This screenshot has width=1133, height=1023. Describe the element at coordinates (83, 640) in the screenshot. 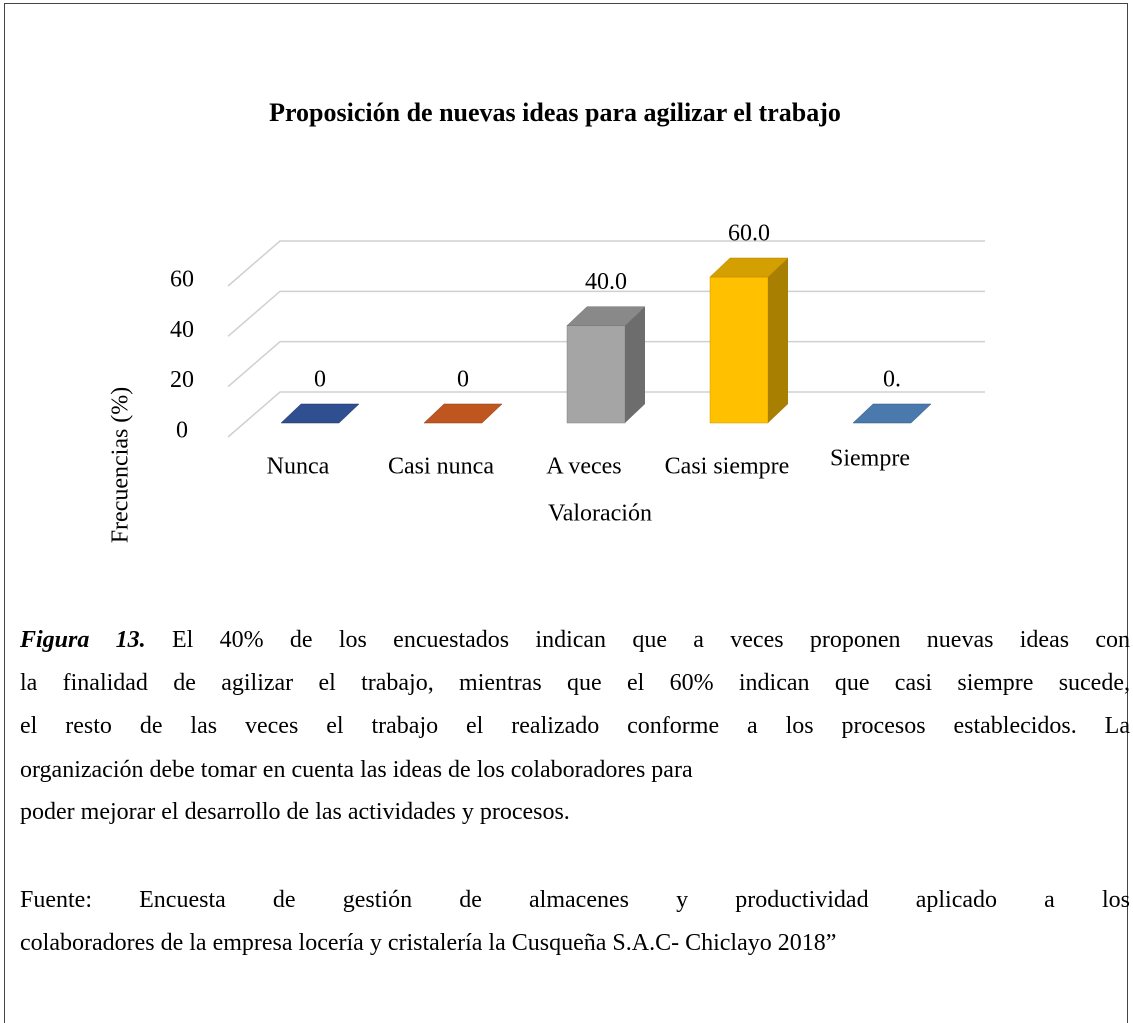

I see `caption-label: Figura 13.` at that location.